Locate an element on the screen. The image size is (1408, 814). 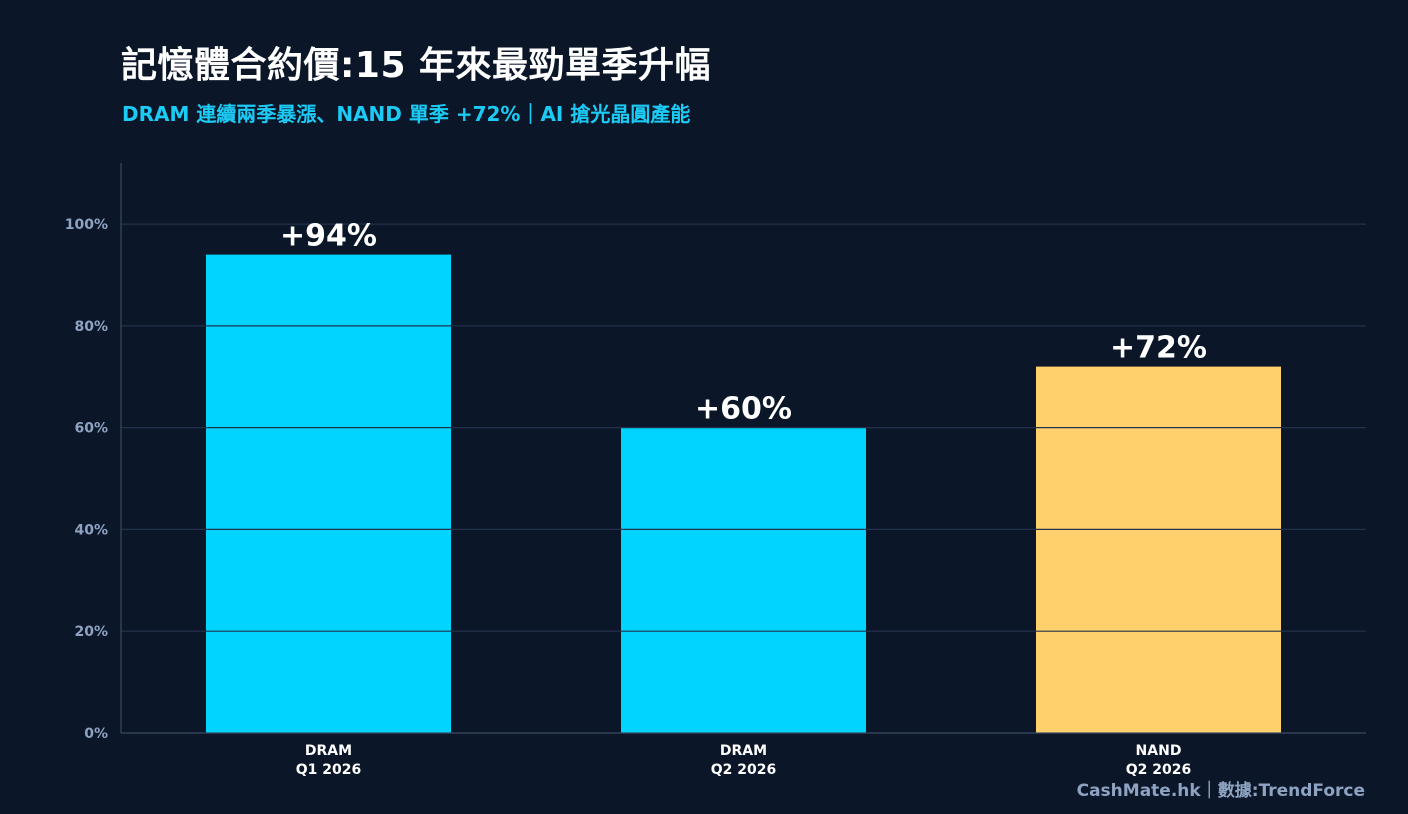
y-tick-label-40%: 40% is located at coordinates (91, 530).